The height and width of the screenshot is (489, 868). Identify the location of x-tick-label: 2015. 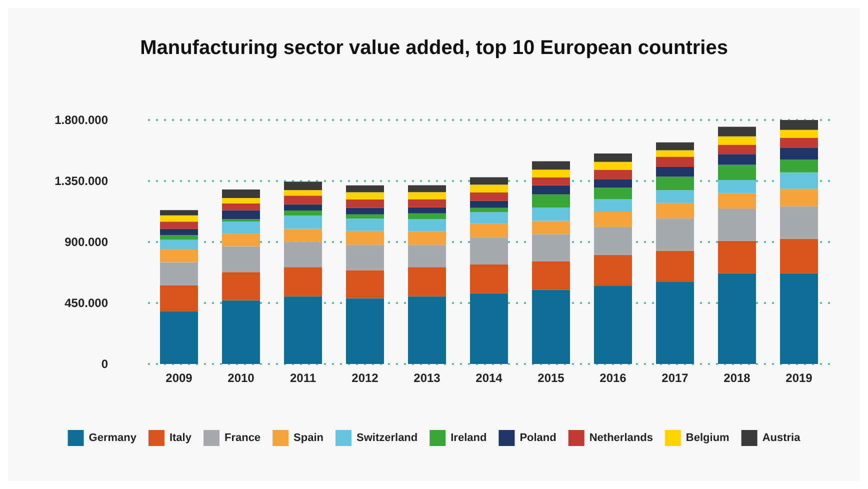
(551, 378).